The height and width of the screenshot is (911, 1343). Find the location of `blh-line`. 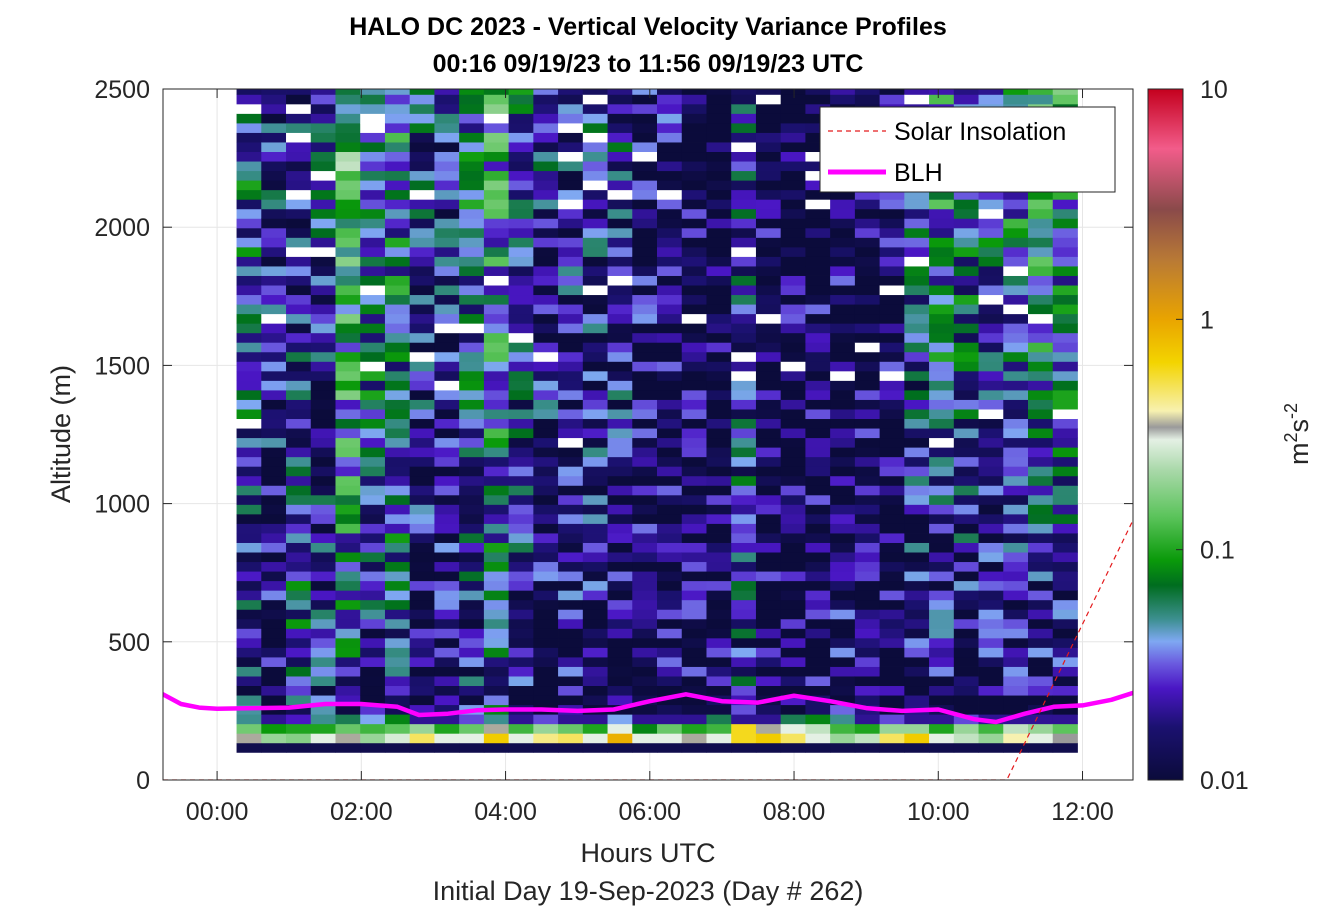

blh-line is located at coordinates (648, 707).